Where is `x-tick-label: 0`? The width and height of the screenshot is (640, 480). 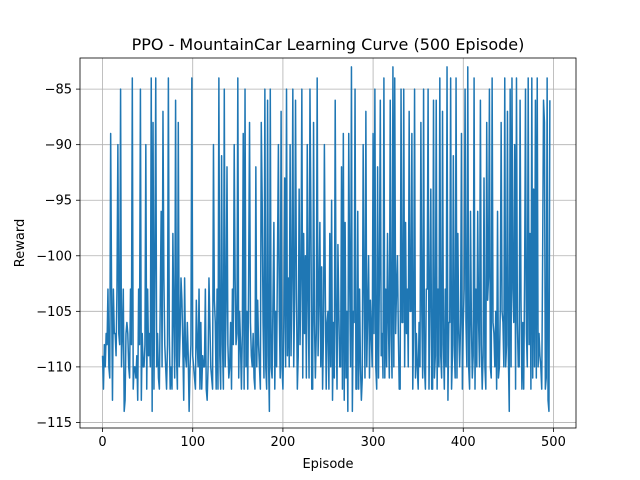
x-tick-label: 0 is located at coordinates (102, 442).